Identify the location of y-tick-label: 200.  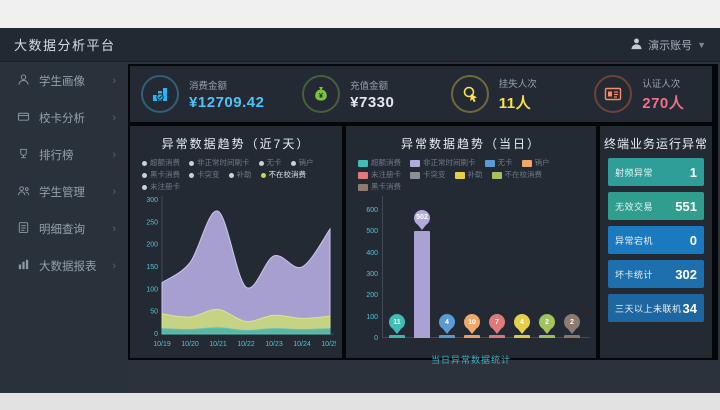
(152, 245).